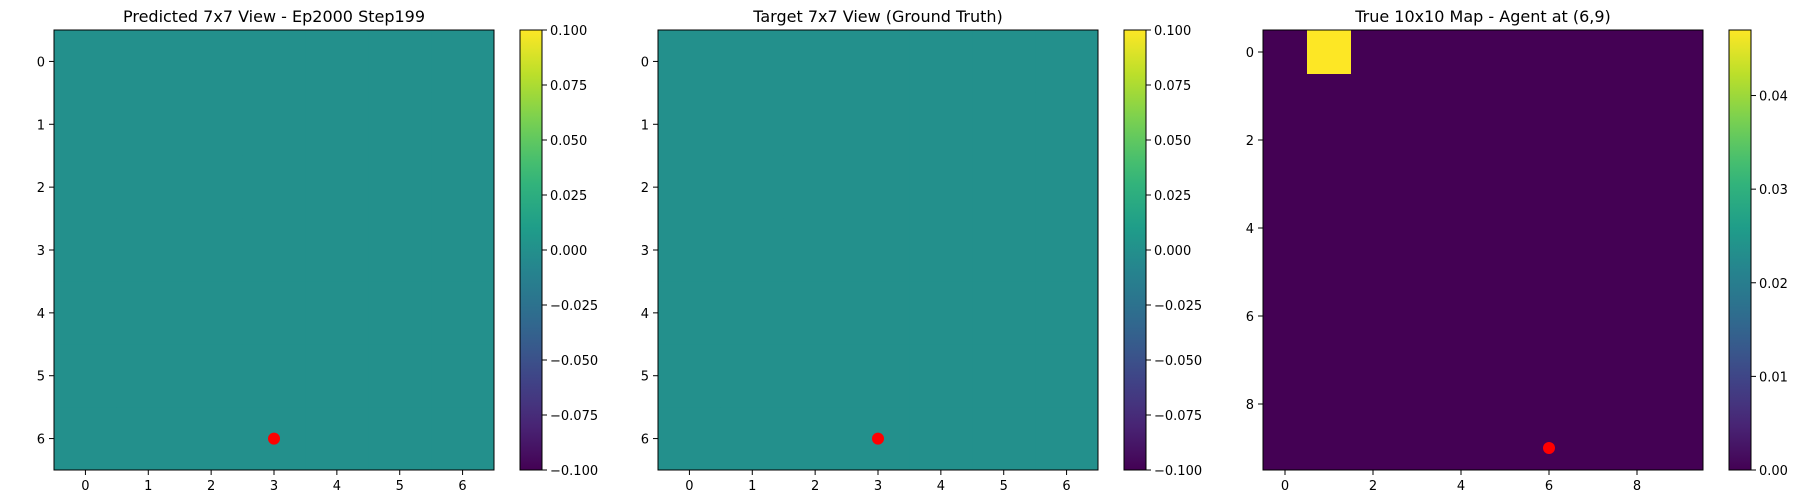 The image size is (1800, 500). What do you see at coordinates (568, 251) in the screenshot?
I see `colorbar-tick-label: 0.000` at bounding box center [568, 251].